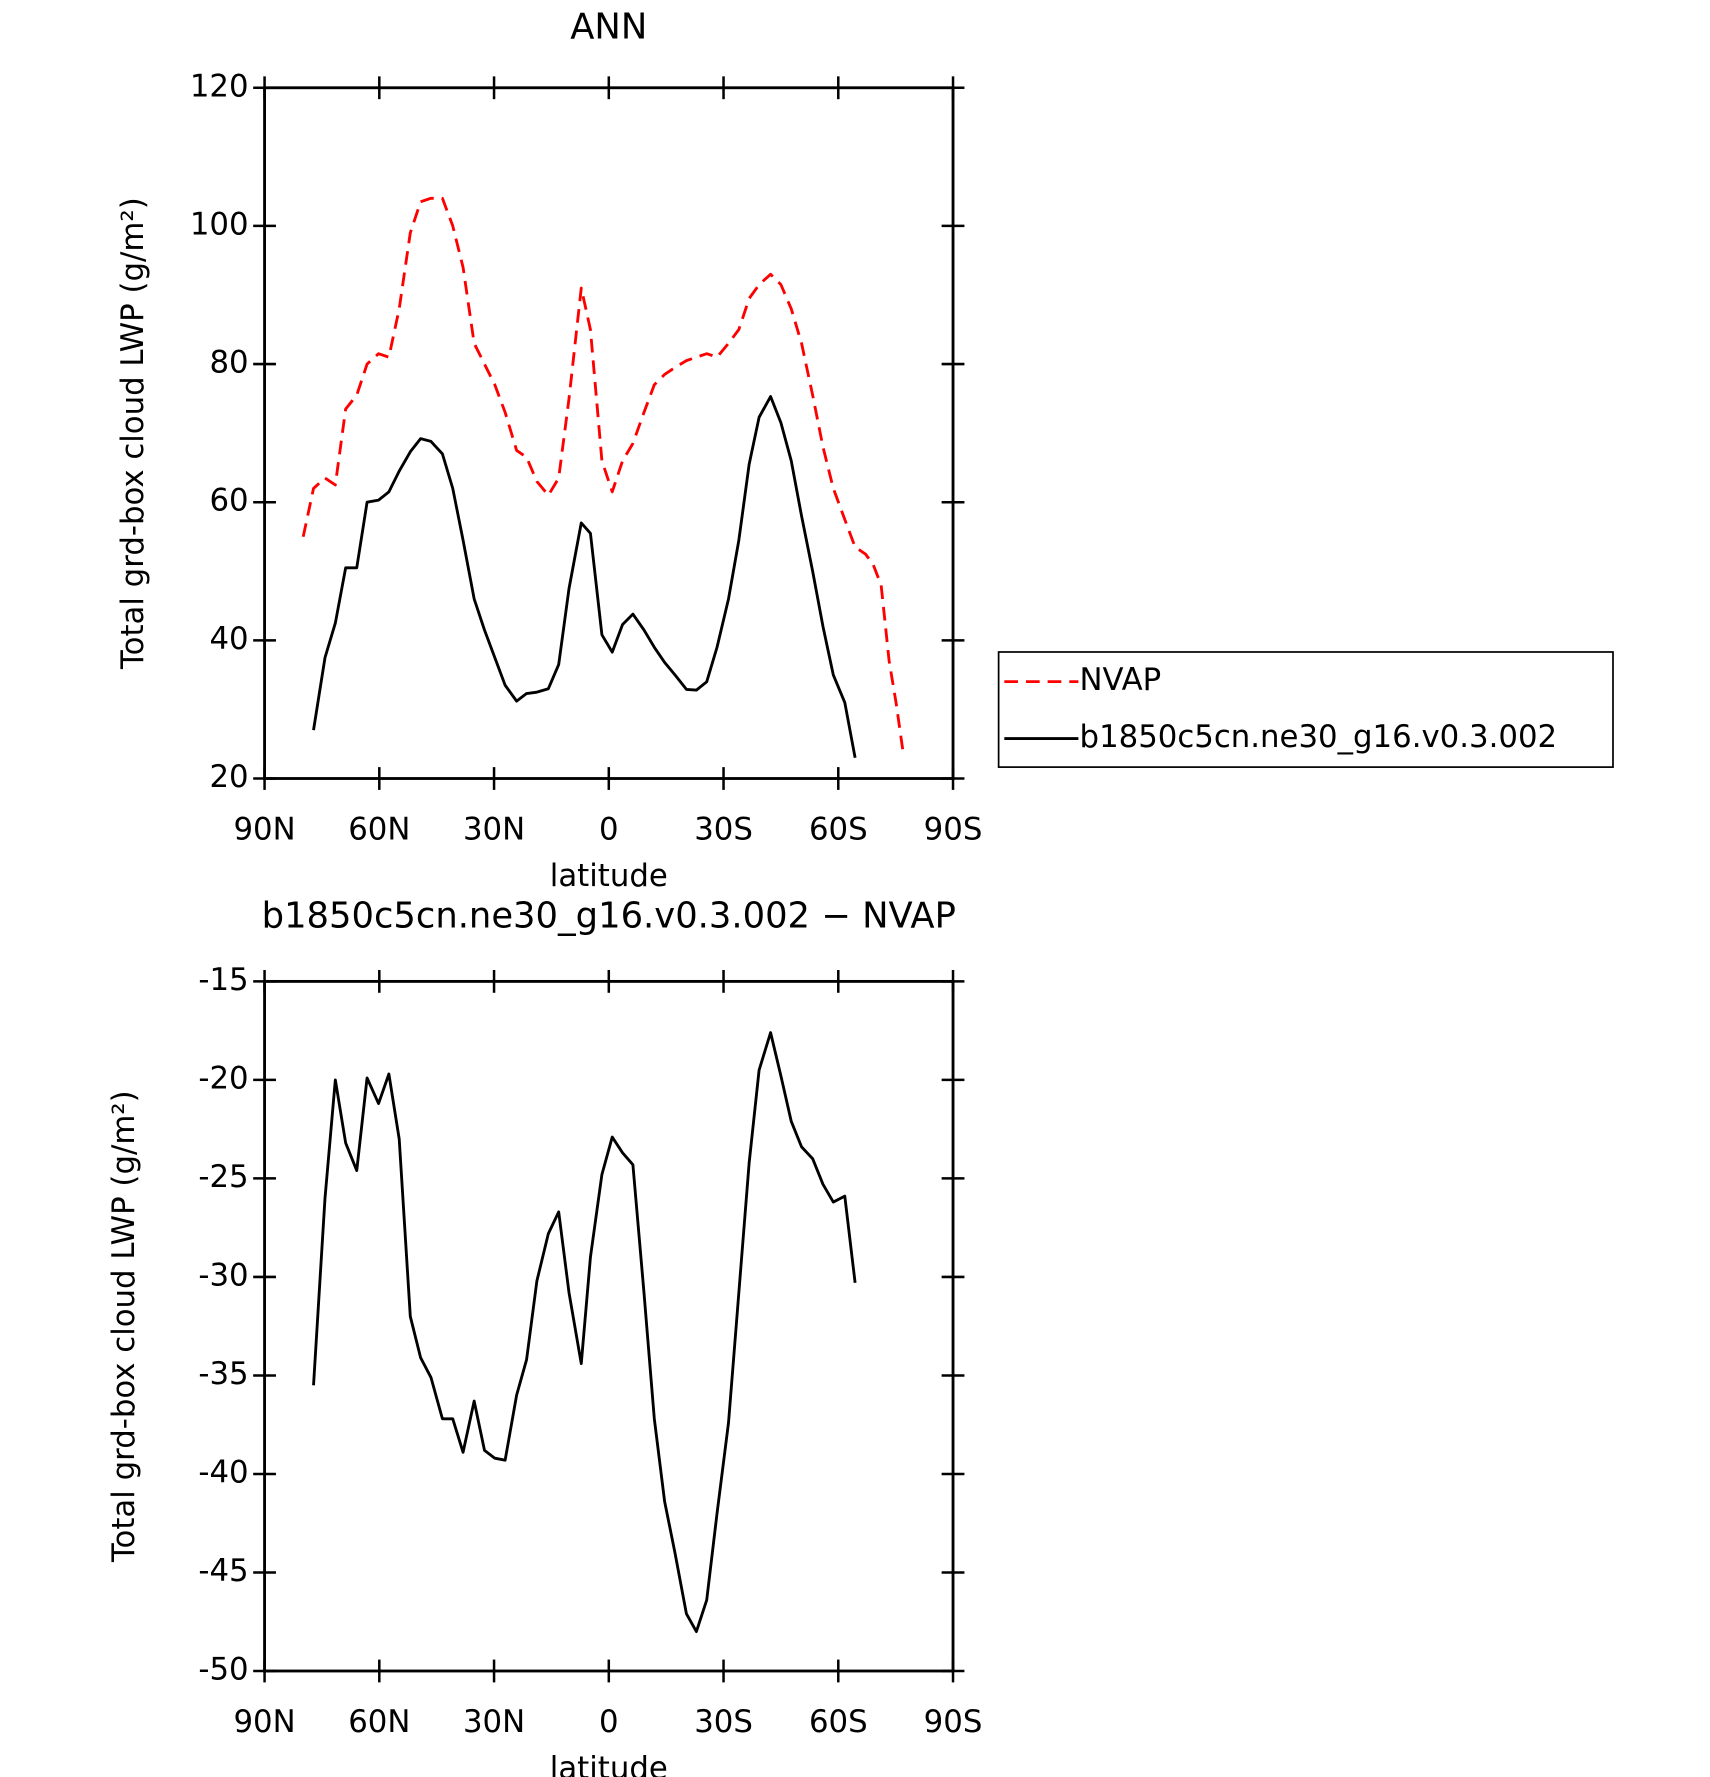 The height and width of the screenshot is (1777, 1710). Describe the element at coordinates (219, 86) in the screenshot. I see `y-tick-label: 120` at that location.